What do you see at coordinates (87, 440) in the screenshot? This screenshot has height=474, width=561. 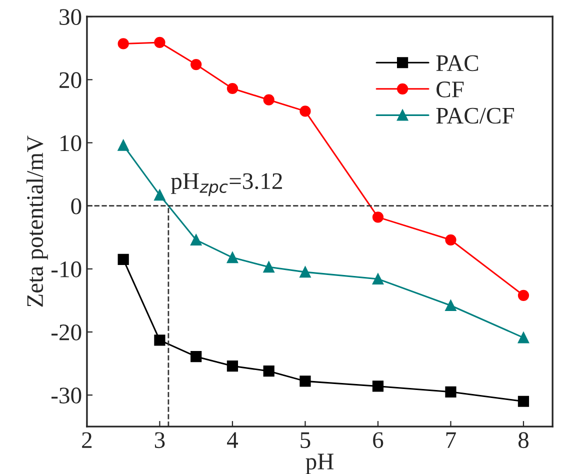 I see `x-tick-label: 2` at bounding box center [87, 440].